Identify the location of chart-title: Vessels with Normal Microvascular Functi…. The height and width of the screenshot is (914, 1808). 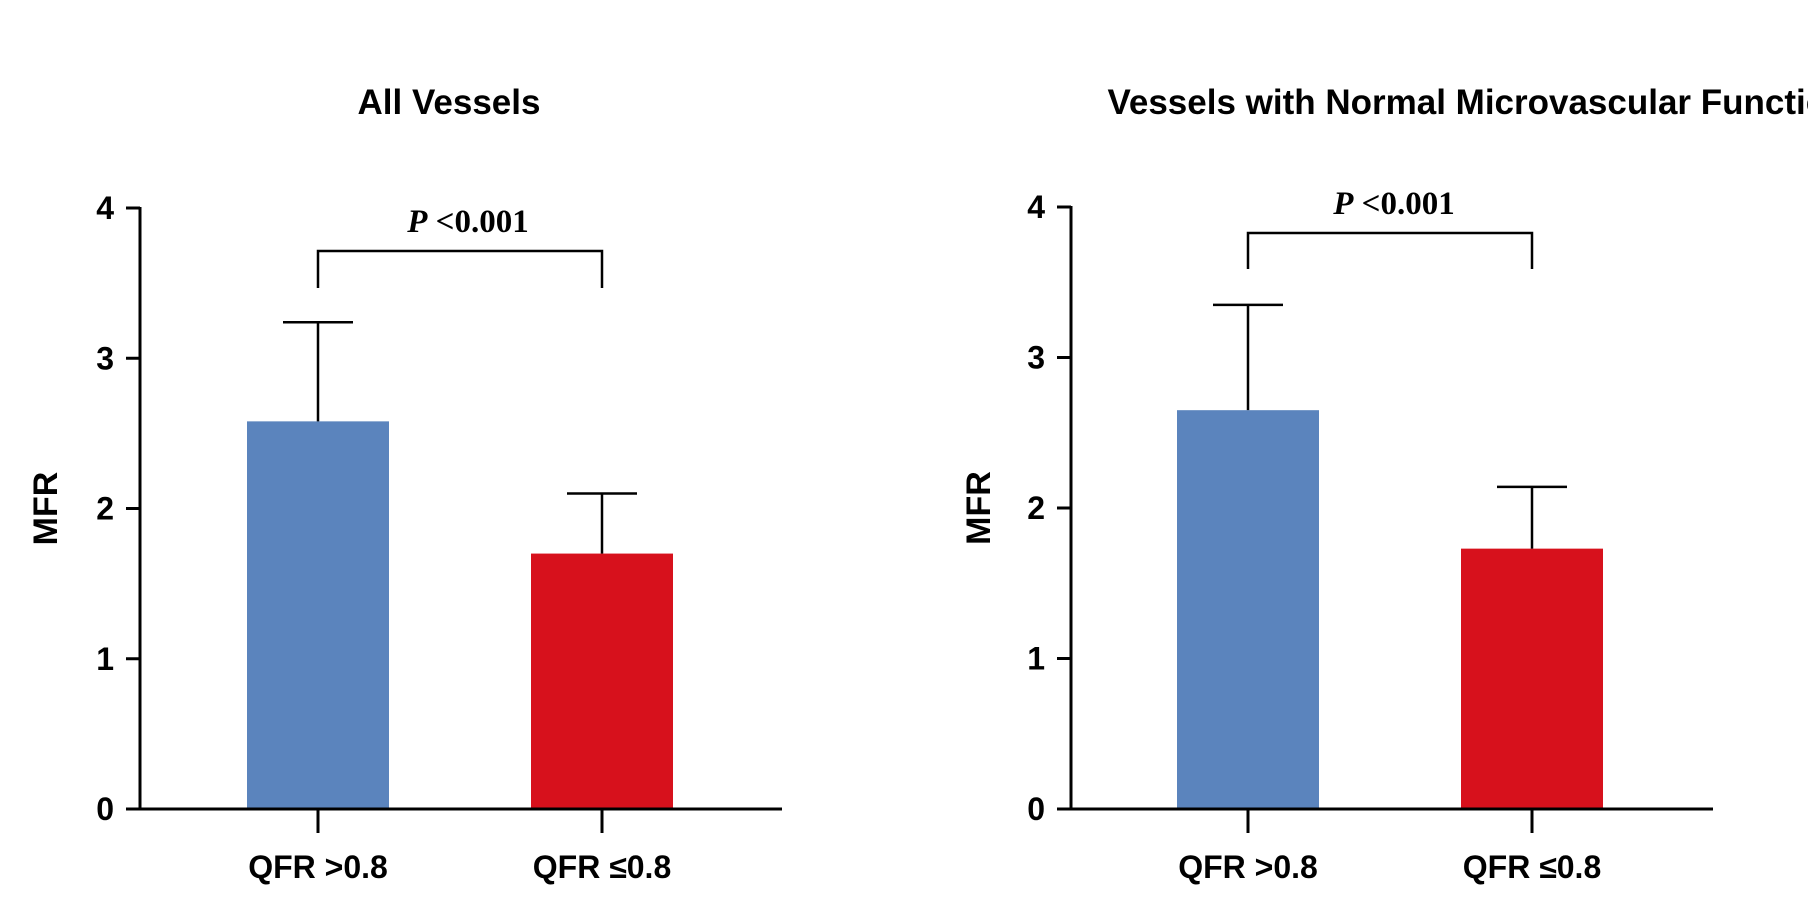
(1457, 102).